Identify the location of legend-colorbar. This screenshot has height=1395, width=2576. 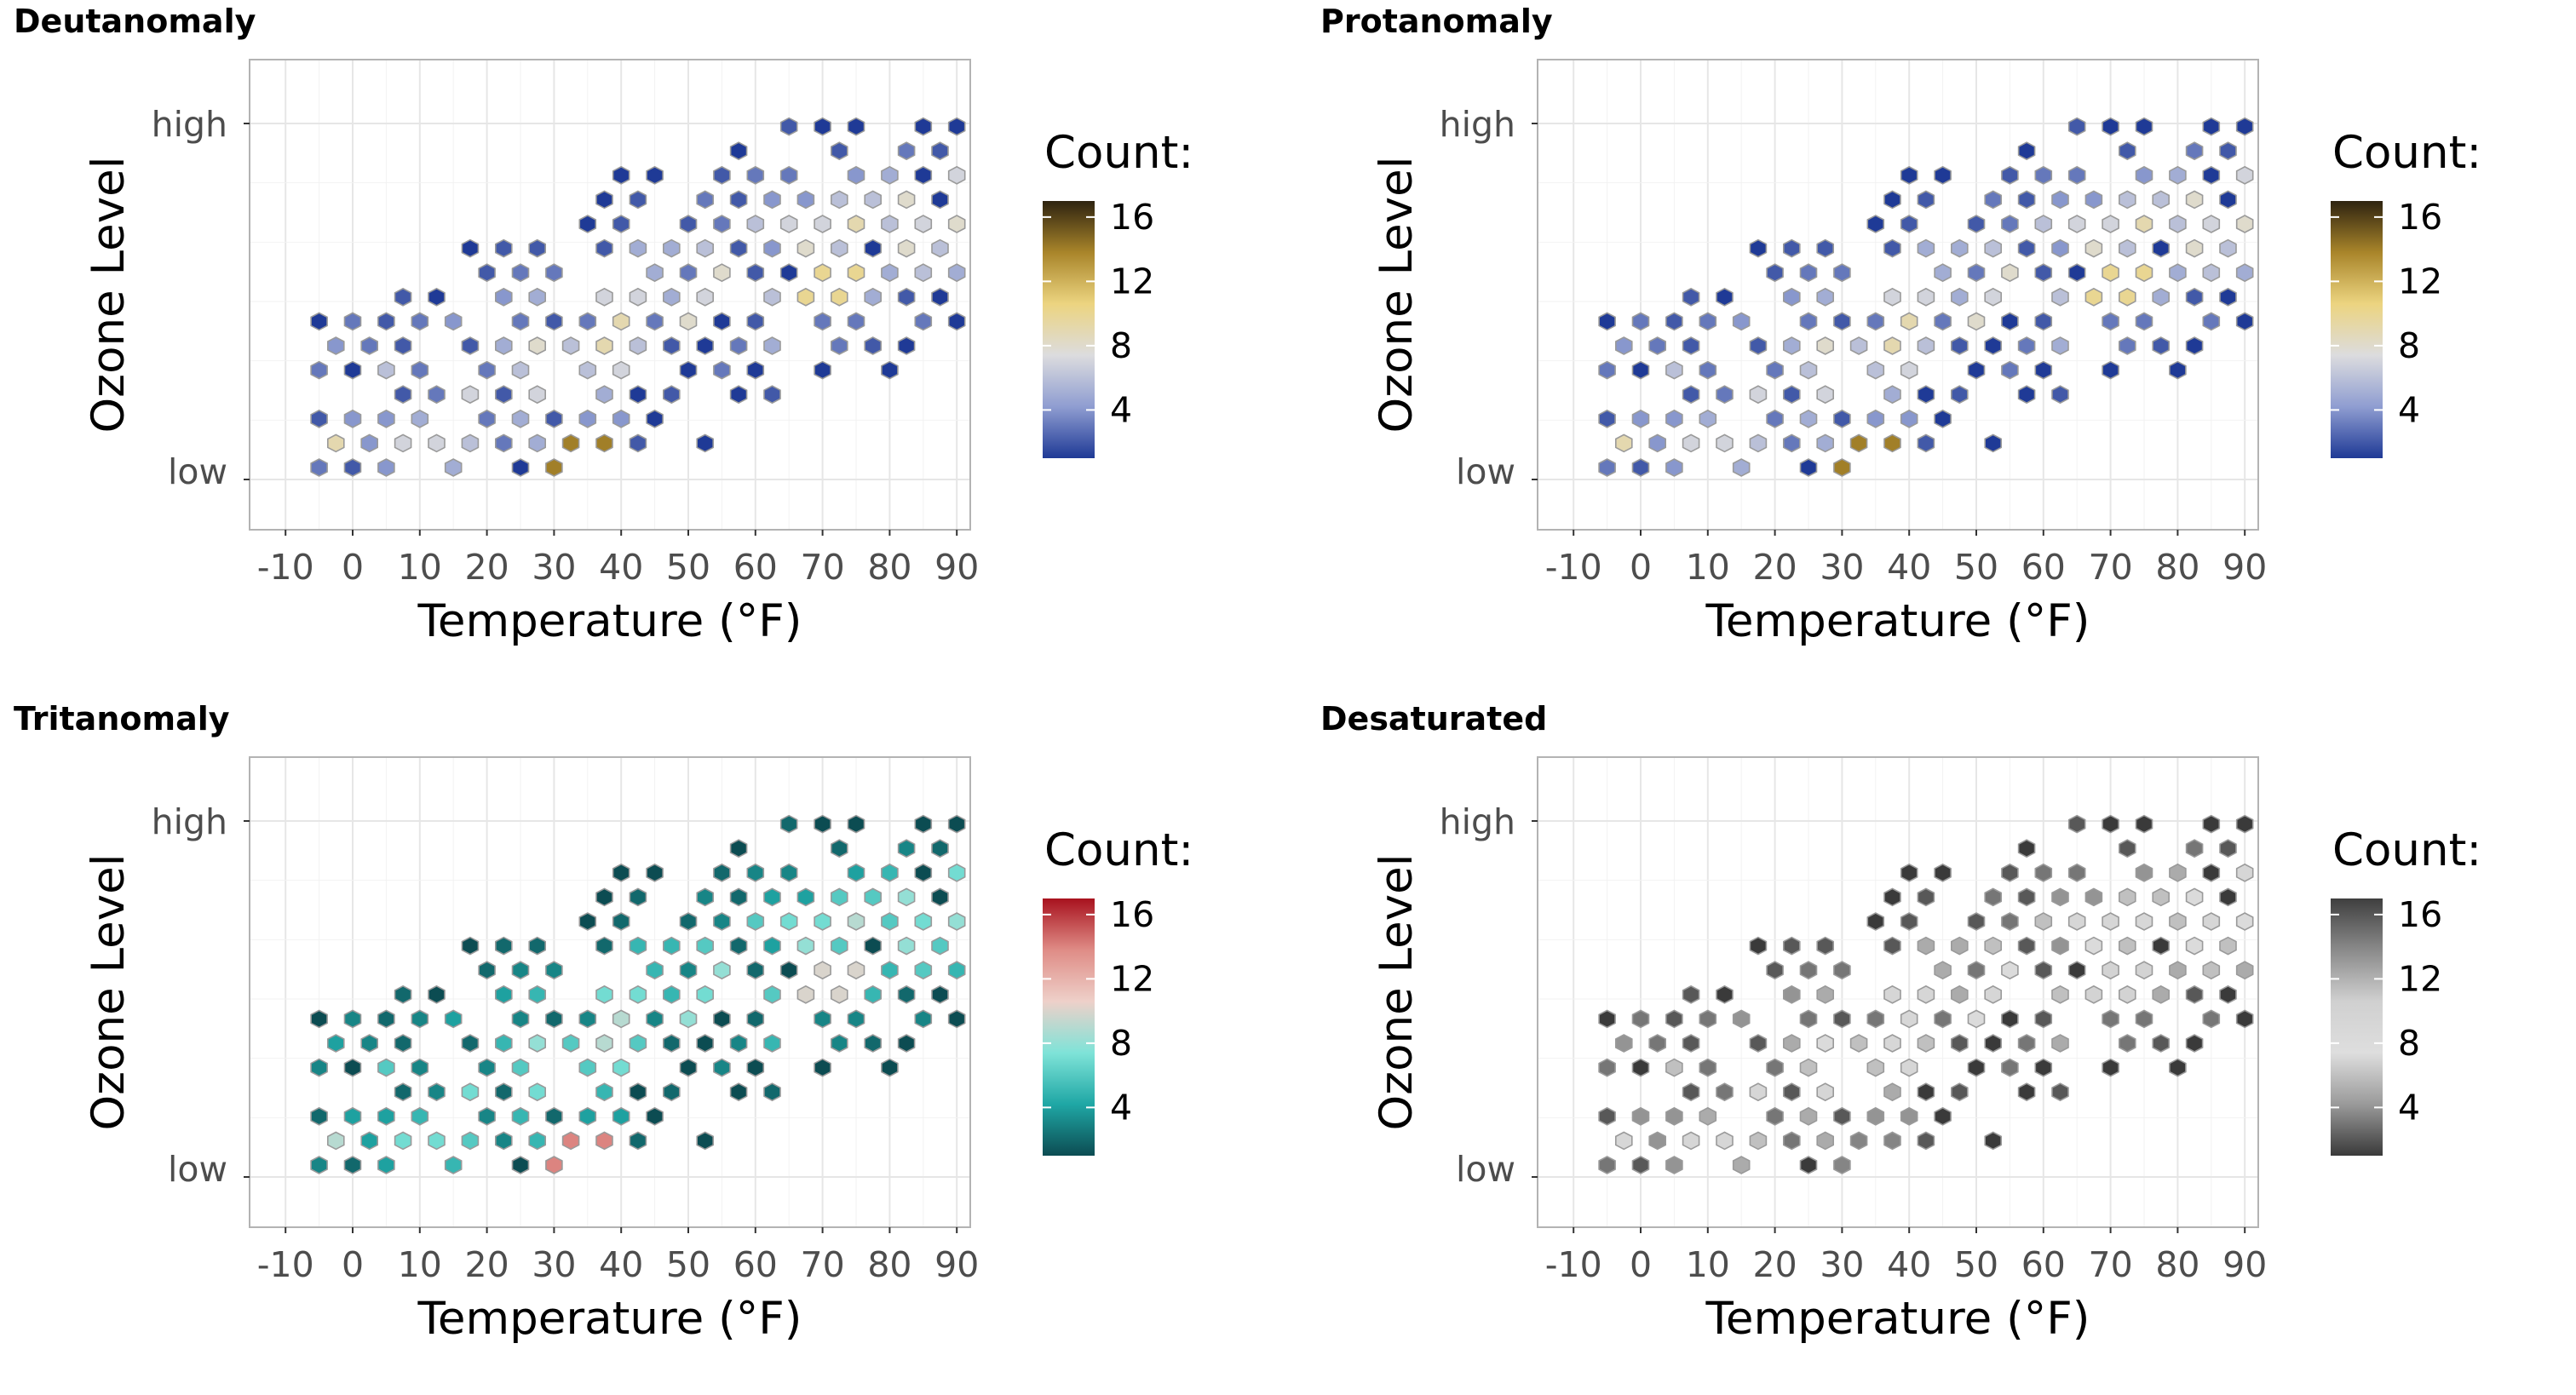
(2357, 1027).